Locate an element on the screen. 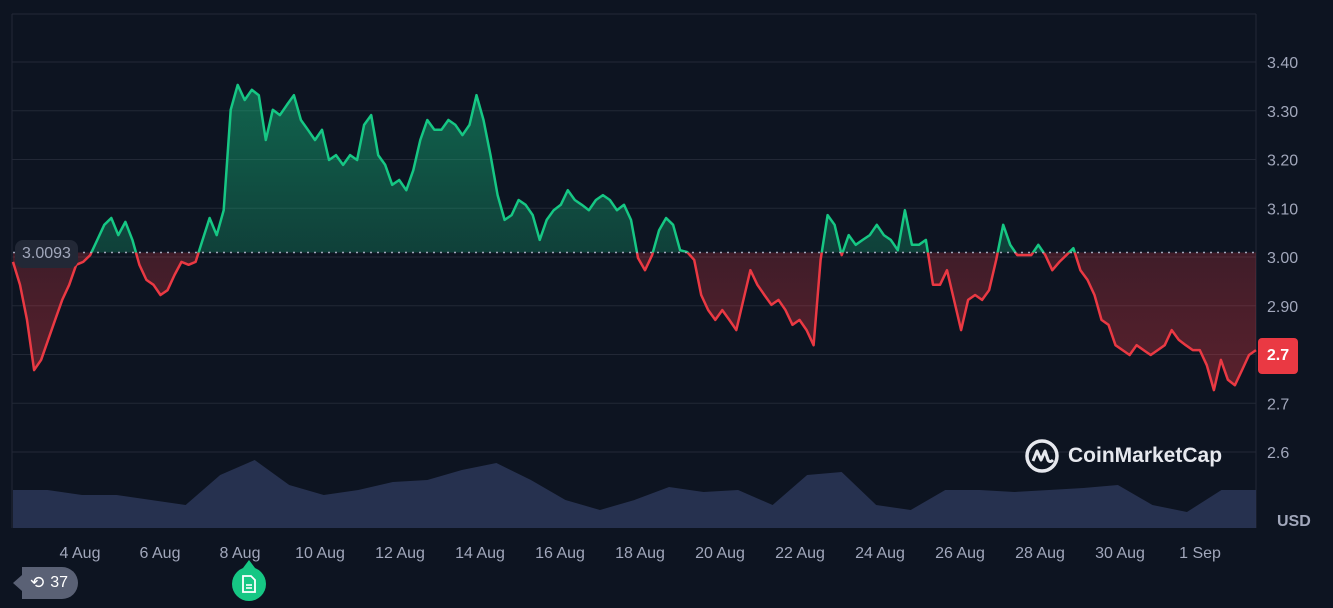 Image resolution: width=1333 pixels, height=608 pixels. currency-unit-label: USD is located at coordinates (1294, 521).